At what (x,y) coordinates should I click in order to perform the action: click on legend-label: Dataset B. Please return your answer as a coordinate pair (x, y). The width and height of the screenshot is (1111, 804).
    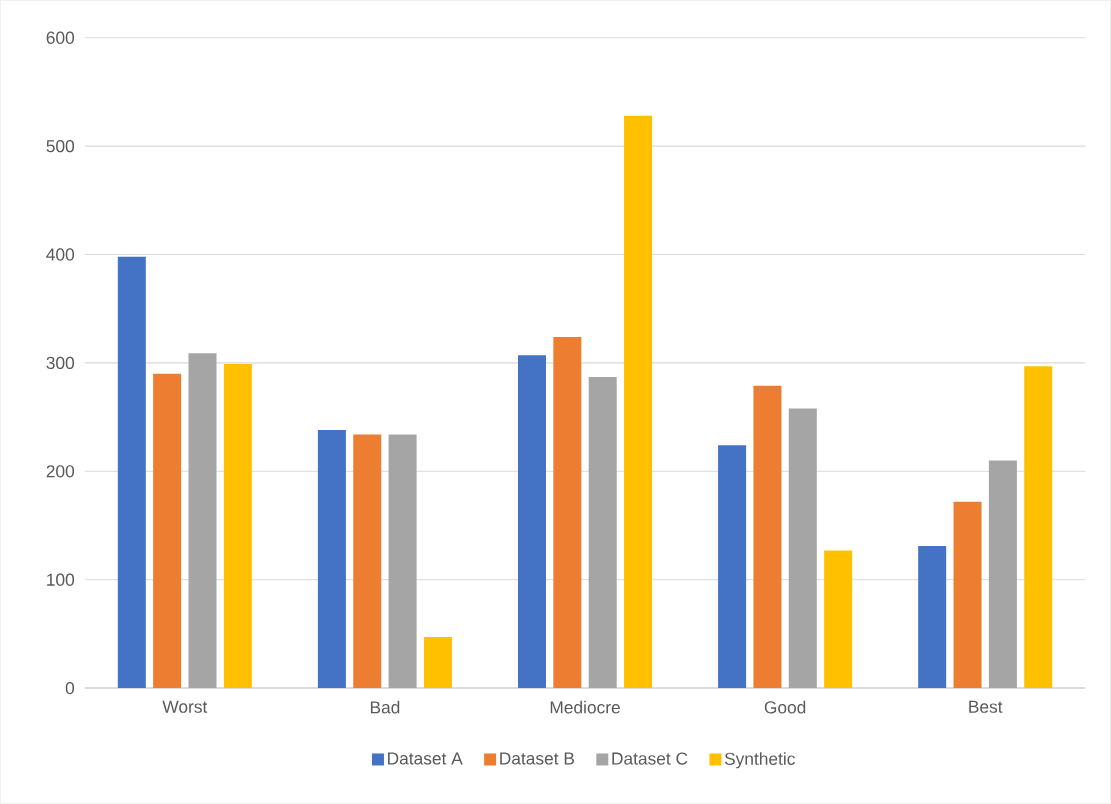
    Looking at the image, I should click on (537, 758).